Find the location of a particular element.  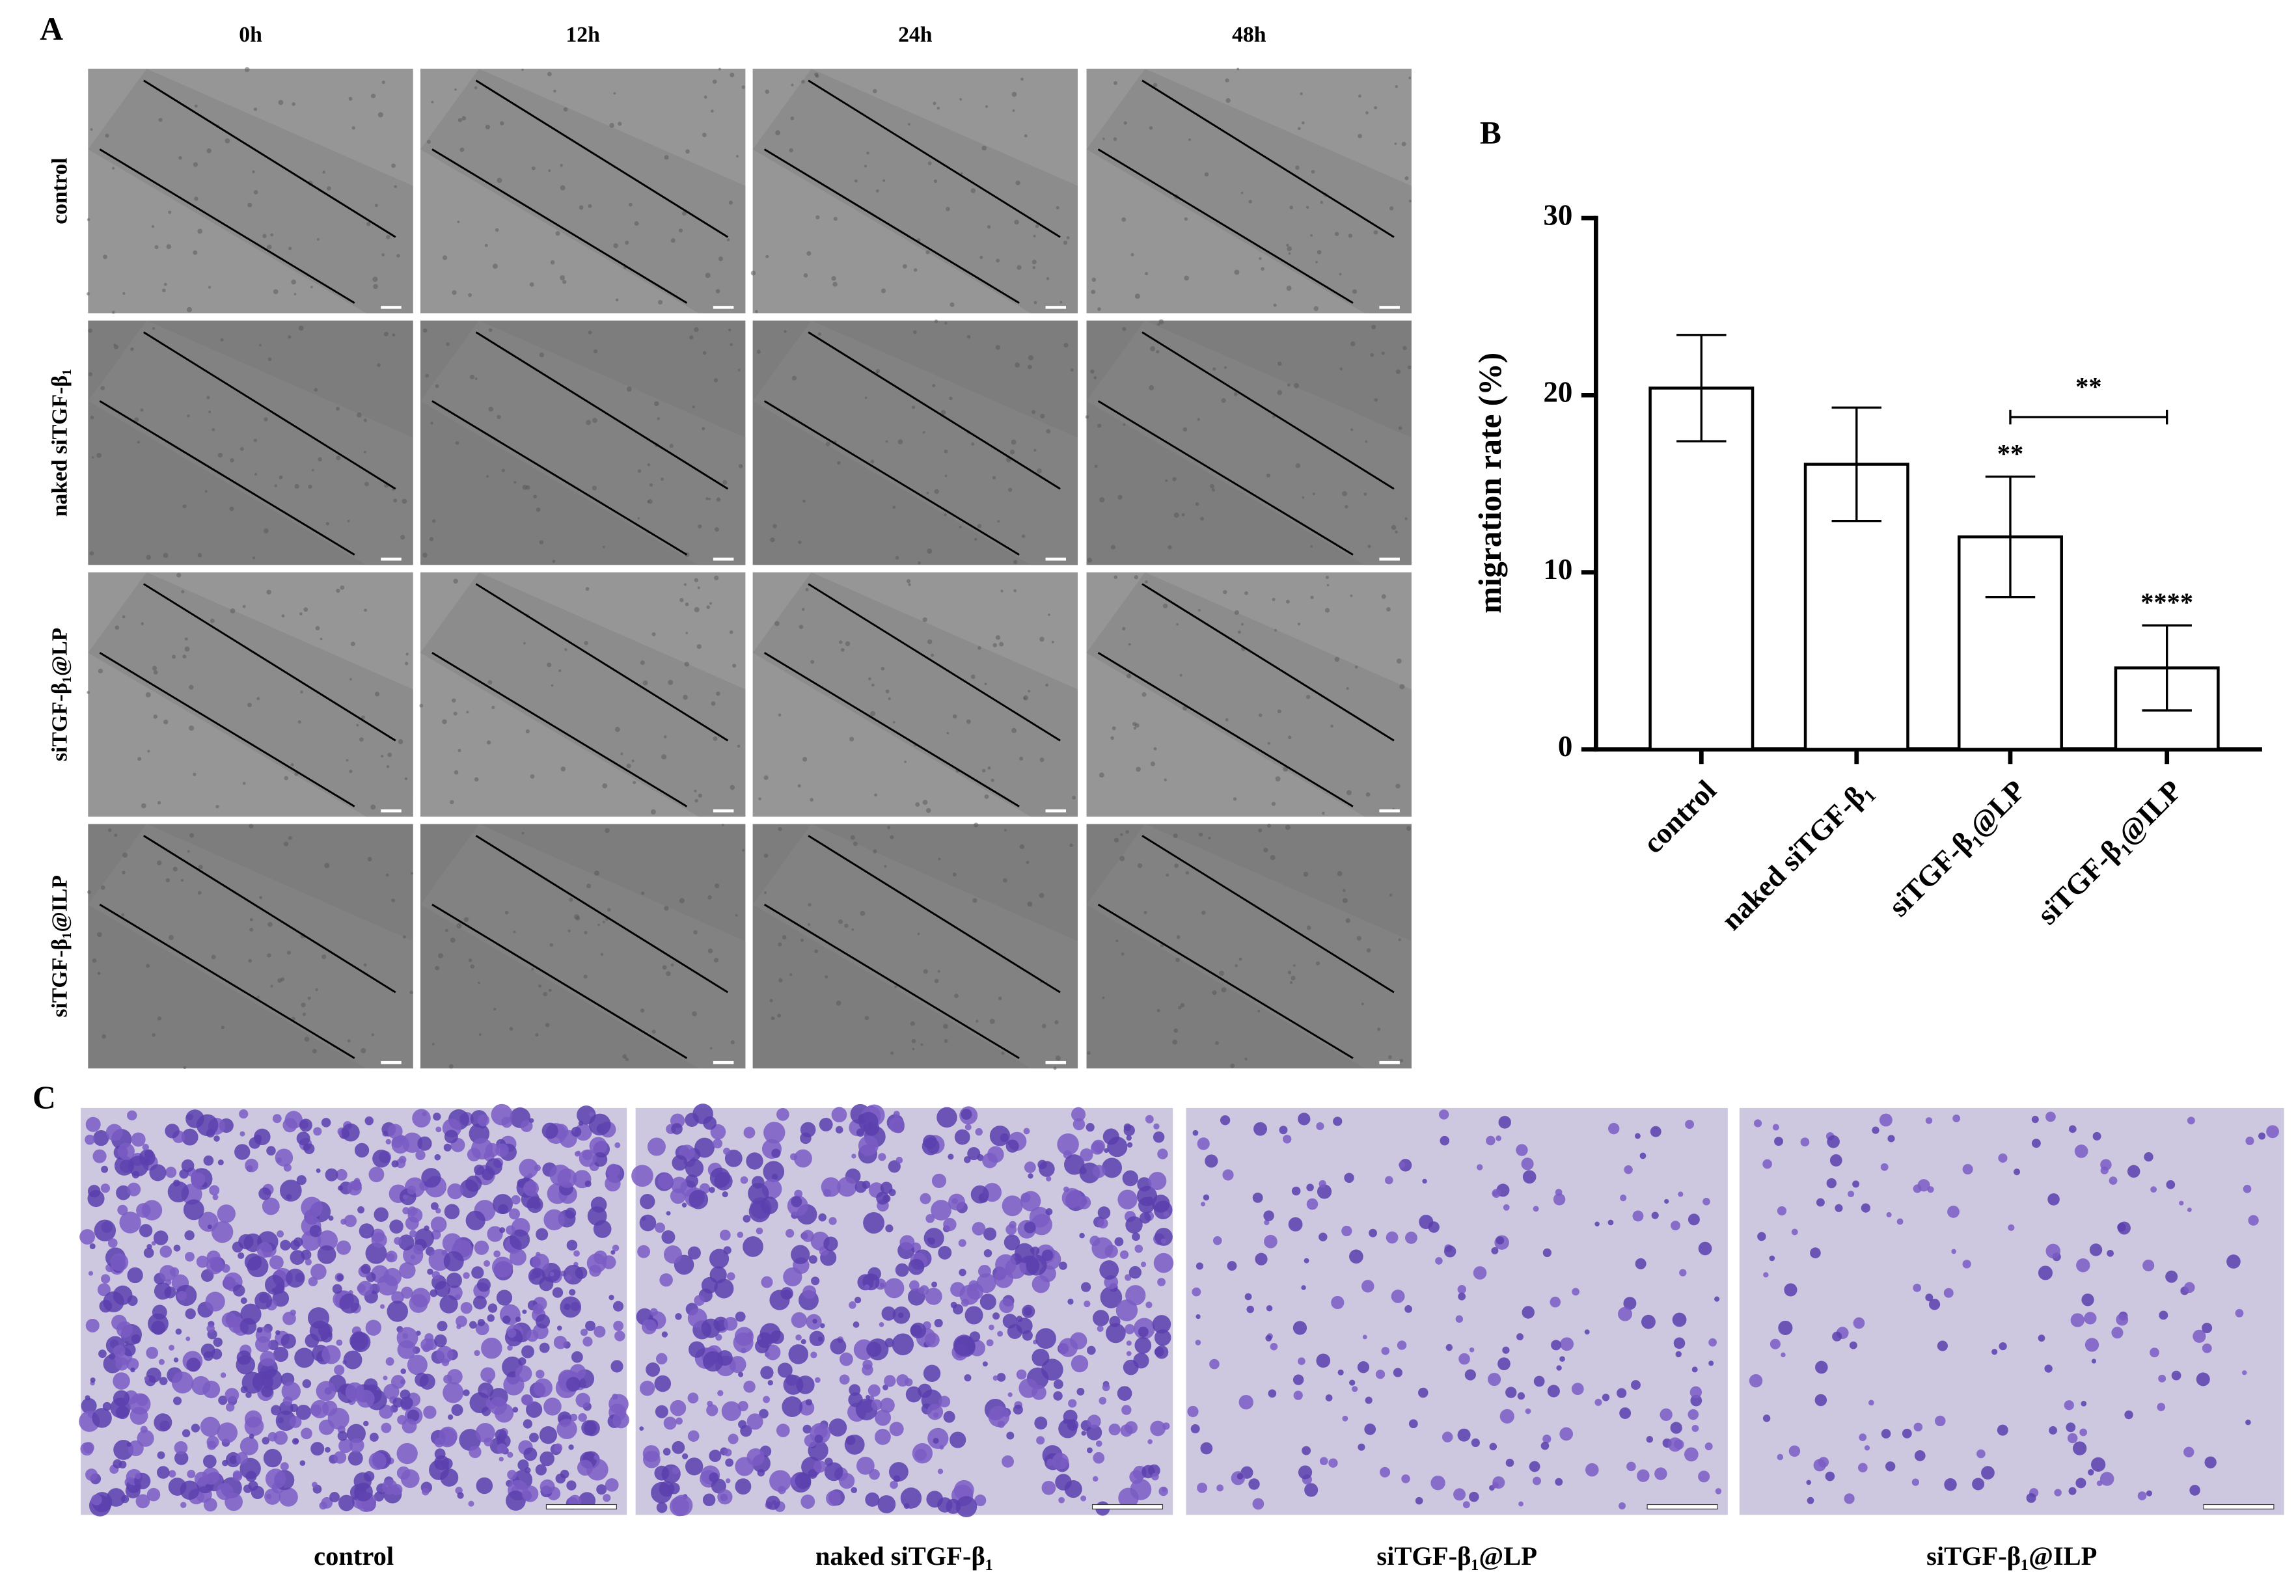

scale-bar is located at coordinates (1389, 307).